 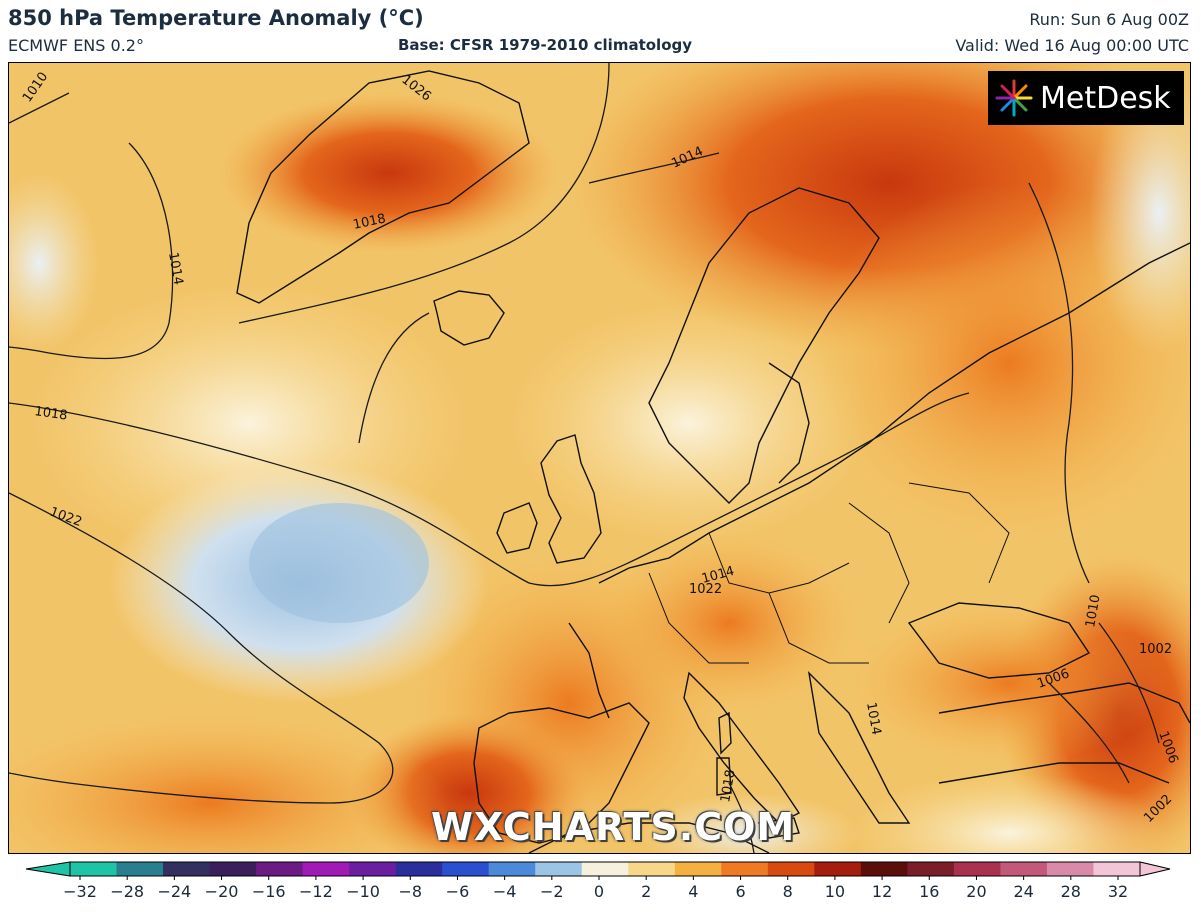 I want to click on colorbar-tick-label: 4, so click(x=693, y=891).